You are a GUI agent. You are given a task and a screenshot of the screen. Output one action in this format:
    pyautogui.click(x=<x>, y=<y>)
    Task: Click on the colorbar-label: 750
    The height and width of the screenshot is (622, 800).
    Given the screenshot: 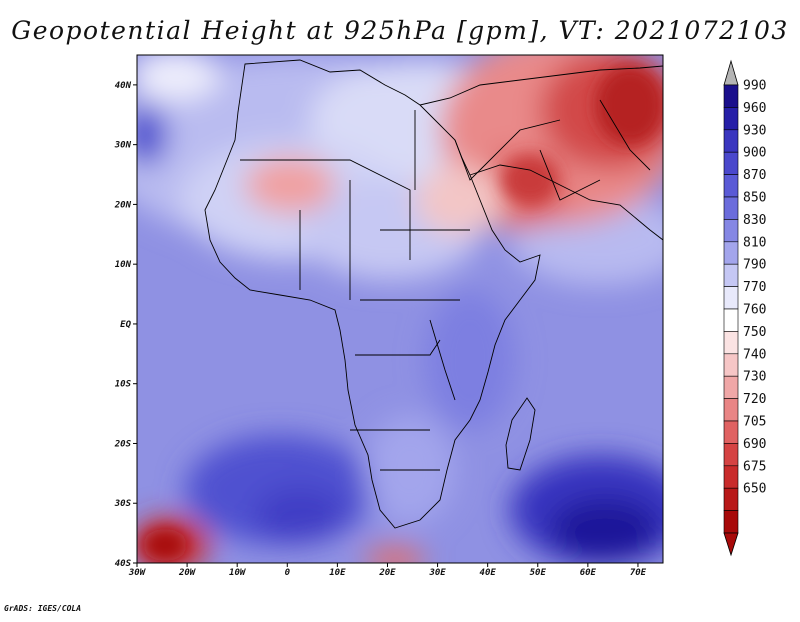 What is the action you would take?
    pyautogui.click(x=754, y=332)
    